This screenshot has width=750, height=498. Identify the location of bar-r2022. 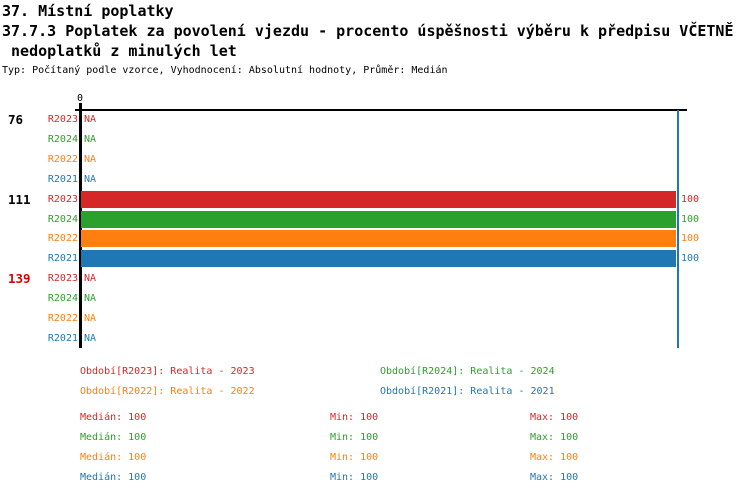
(378, 239).